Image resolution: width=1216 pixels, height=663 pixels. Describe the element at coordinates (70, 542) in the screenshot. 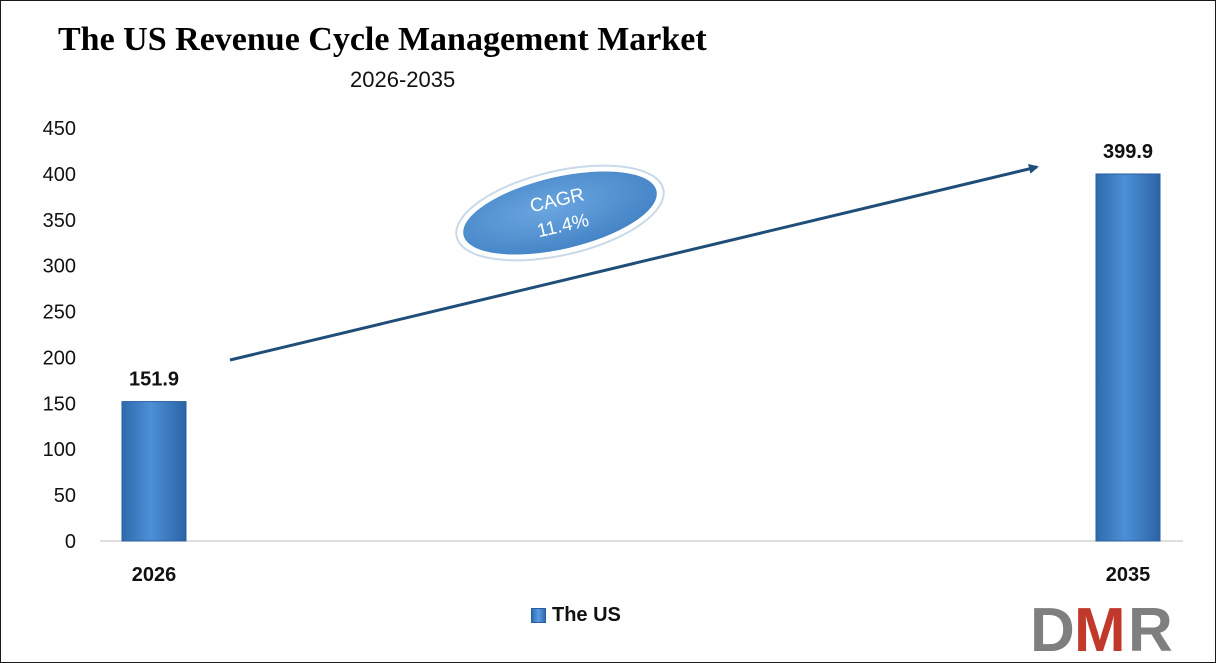

I see `y-tick-label: 0` at that location.